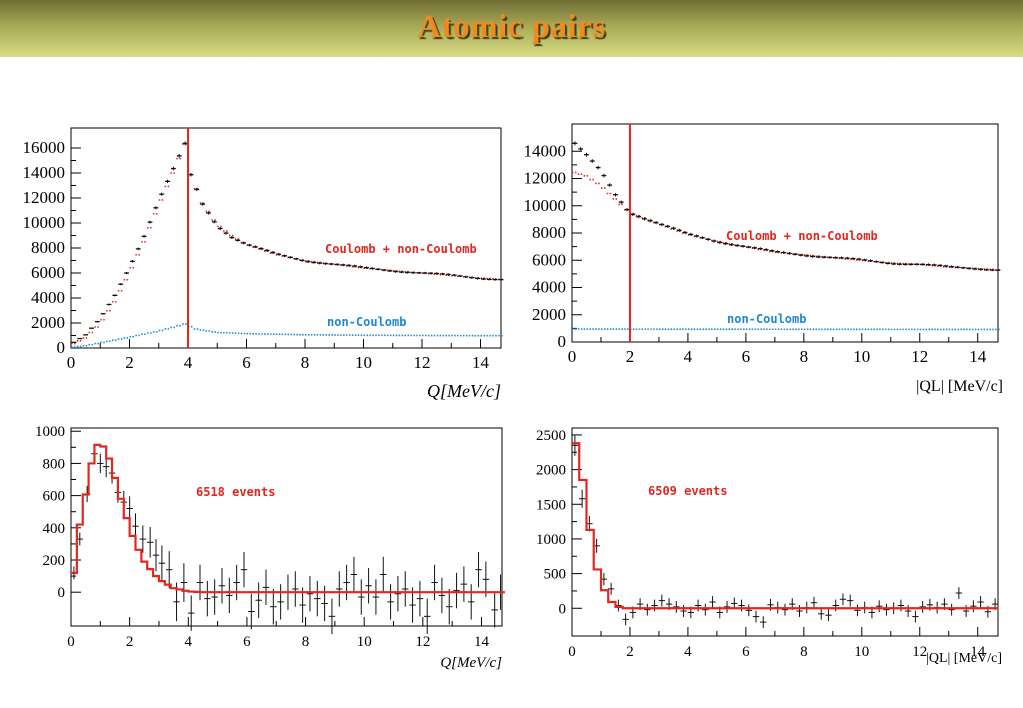  What do you see at coordinates (54, 464) in the screenshot?
I see `y-tick-label: 800` at bounding box center [54, 464].